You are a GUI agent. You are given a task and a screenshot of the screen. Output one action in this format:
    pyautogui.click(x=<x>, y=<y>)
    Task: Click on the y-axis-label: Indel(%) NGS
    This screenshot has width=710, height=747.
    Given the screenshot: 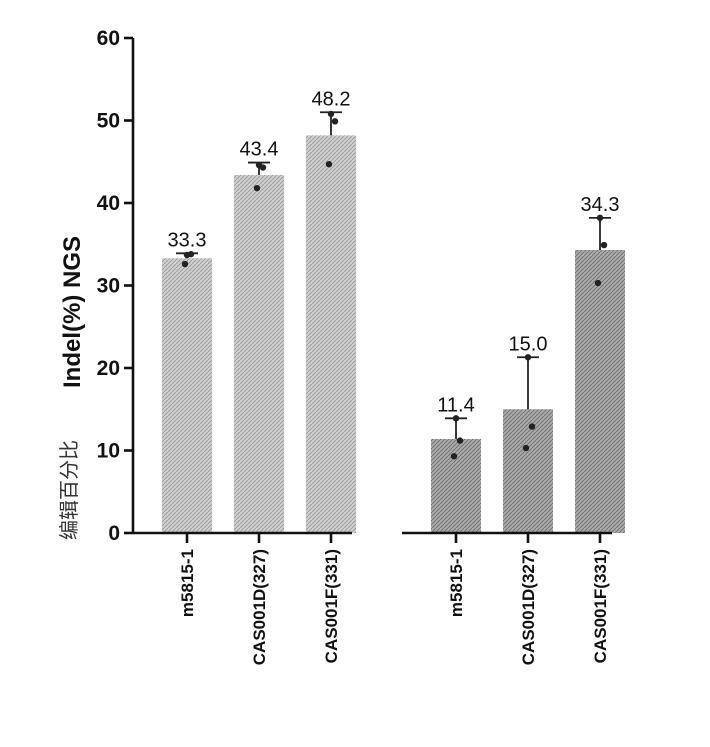 What is the action you would take?
    pyautogui.click(x=72, y=312)
    